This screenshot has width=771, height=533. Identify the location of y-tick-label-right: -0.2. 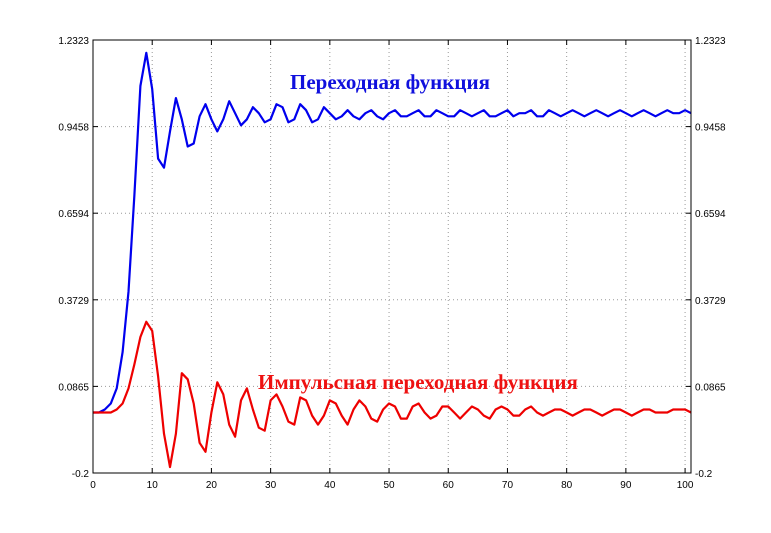
(704, 474).